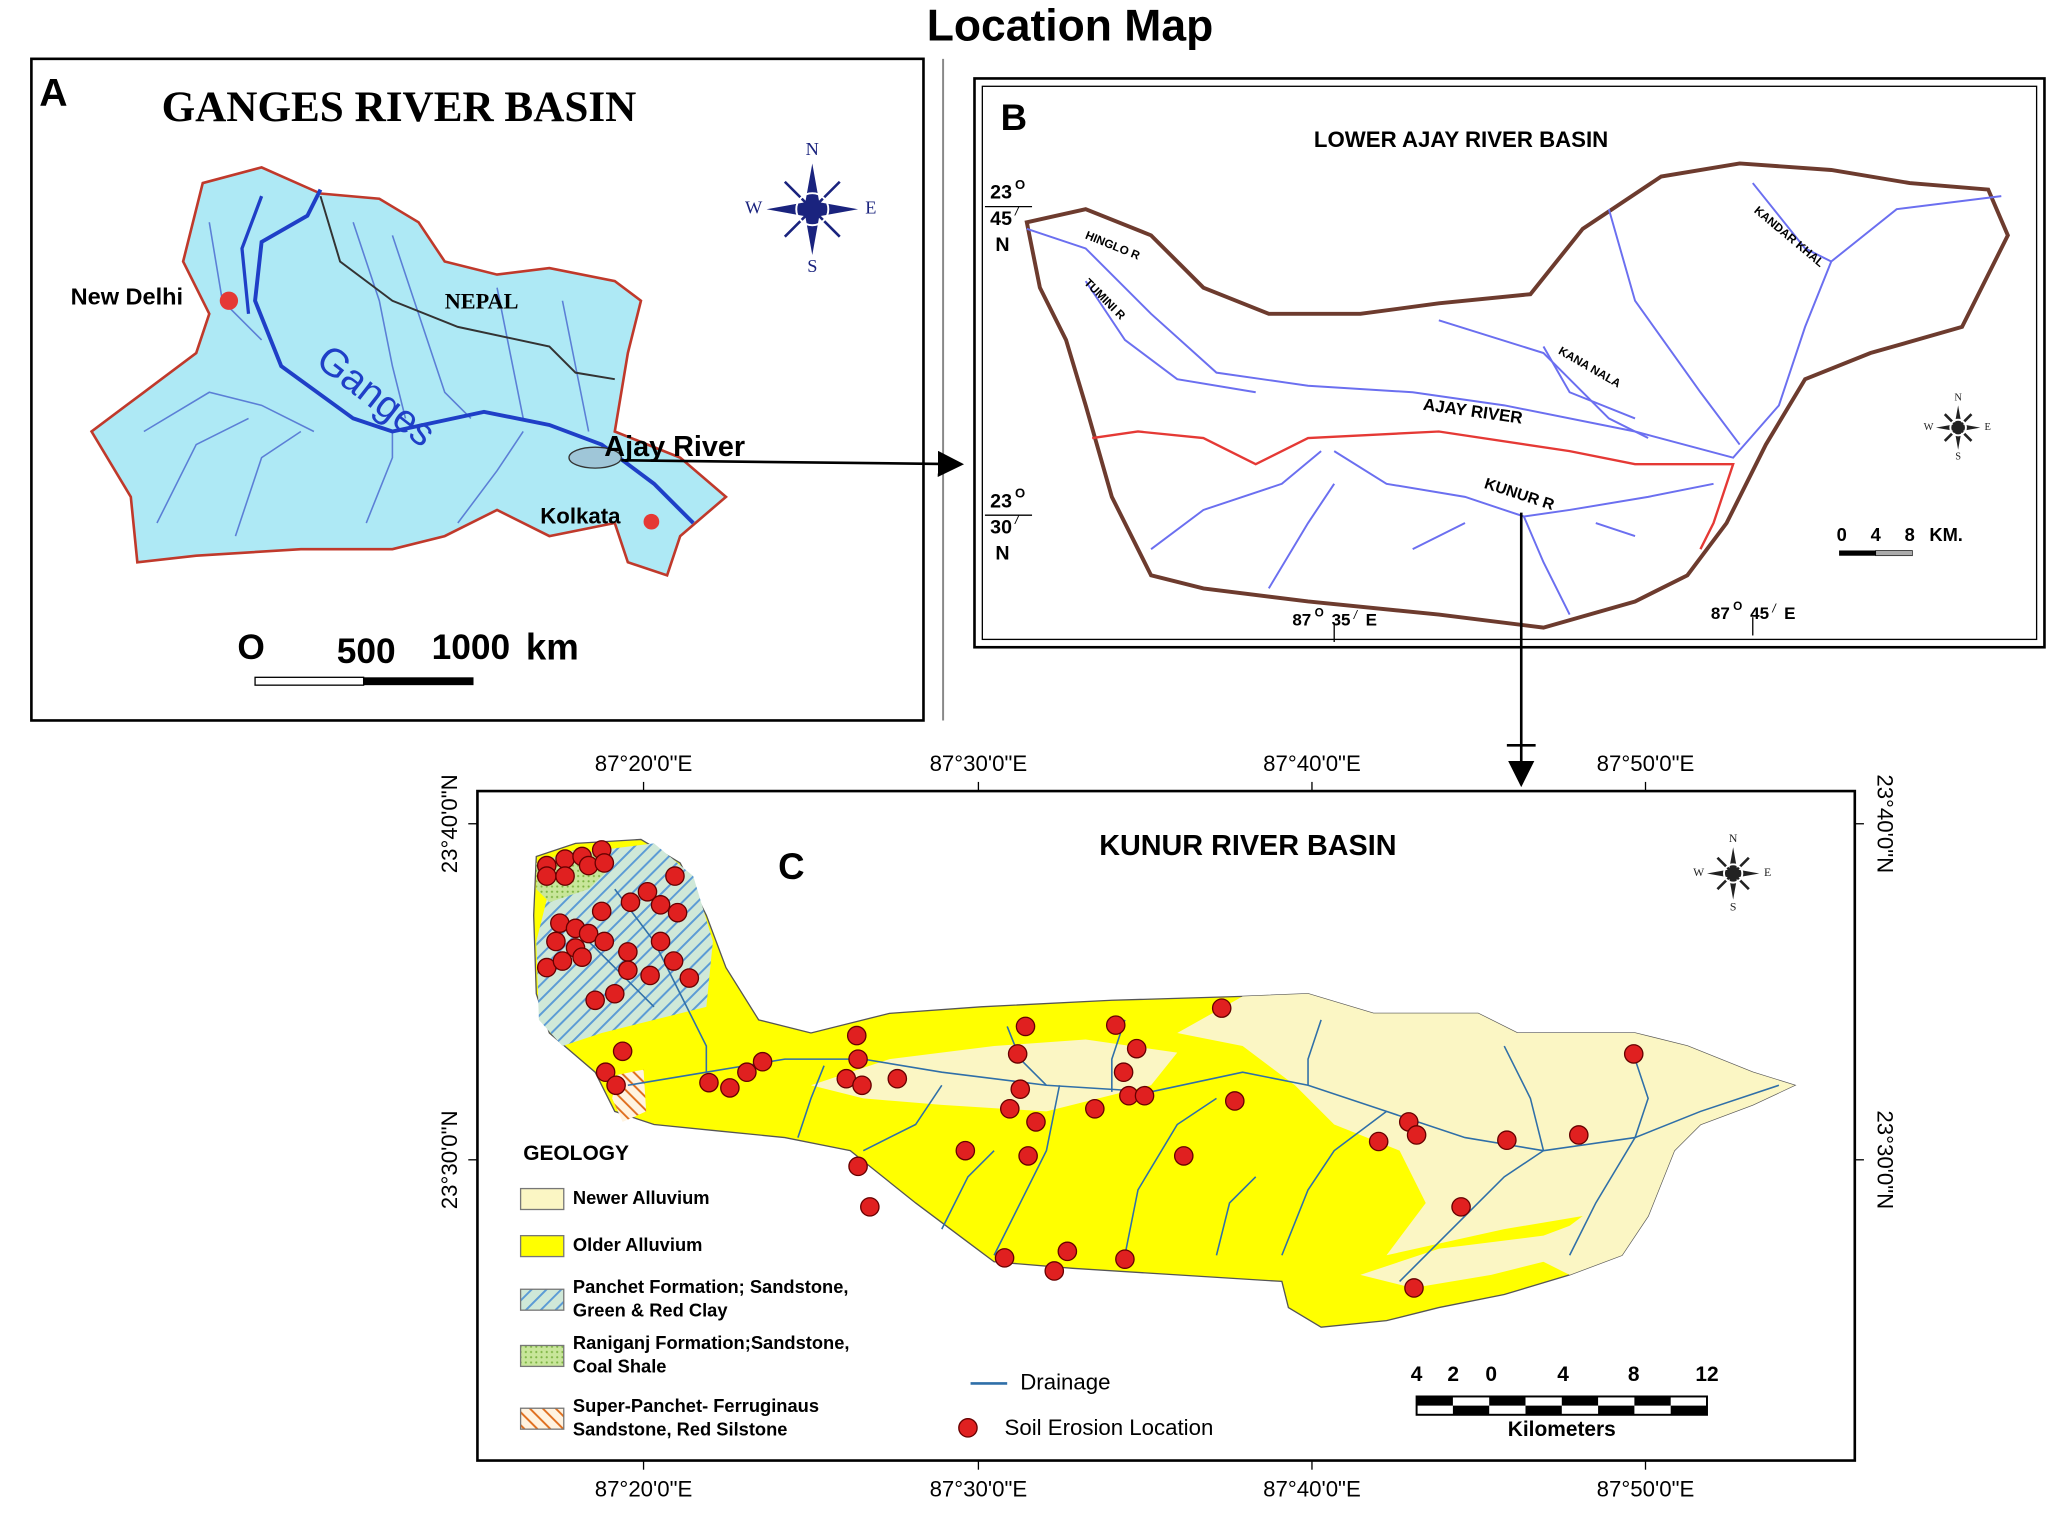 The height and width of the screenshot is (1522, 2051). What do you see at coordinates (791, 866) in the screenshot?
I see `panel-letter: C` at bounding box center [791, 866].